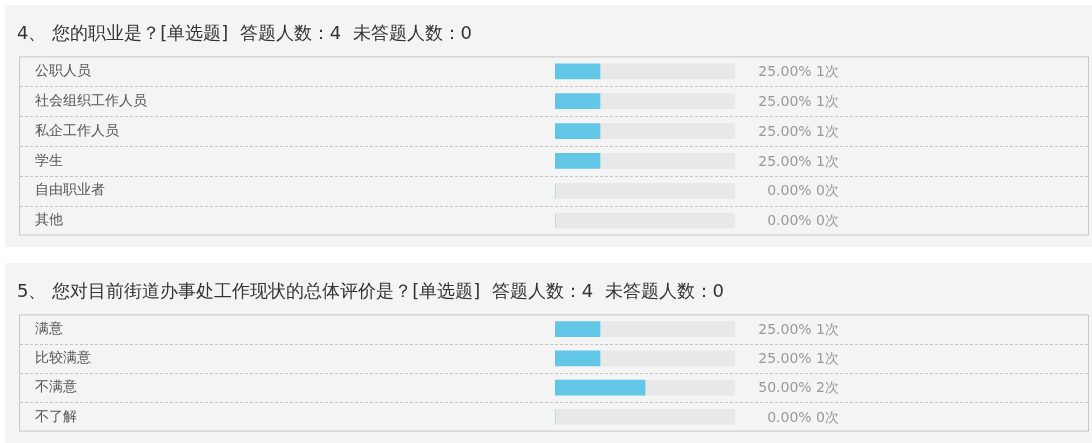 This screenshot has width=1092, height=443. Describe the element at coordinates (70, 189) in the screenshot. I see `y-tick-label: 自由职业者` at that location.